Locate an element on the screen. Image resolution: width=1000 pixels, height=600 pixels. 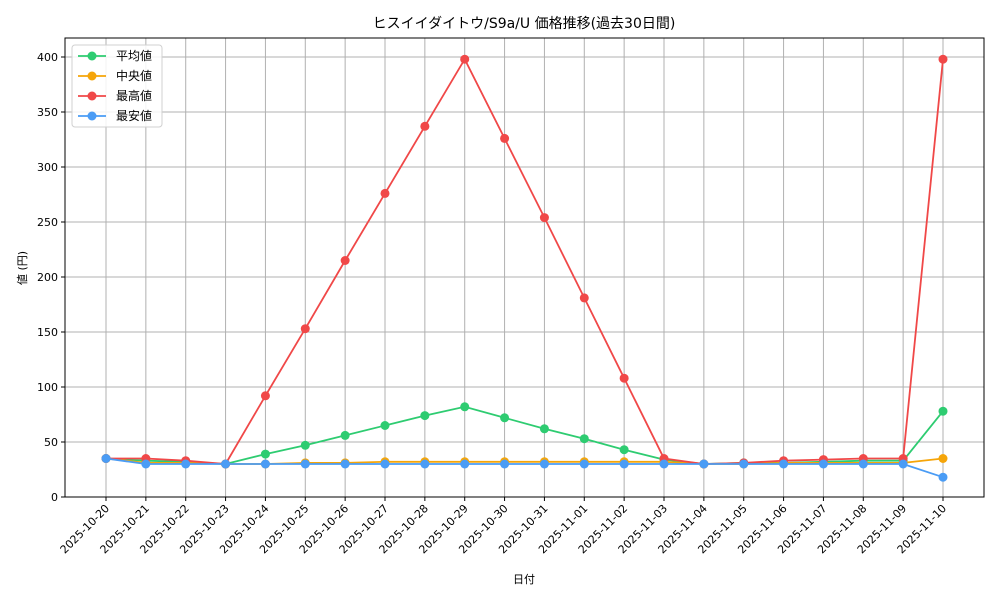
legend-label: 最高値 is located at coordinates (134, 95).